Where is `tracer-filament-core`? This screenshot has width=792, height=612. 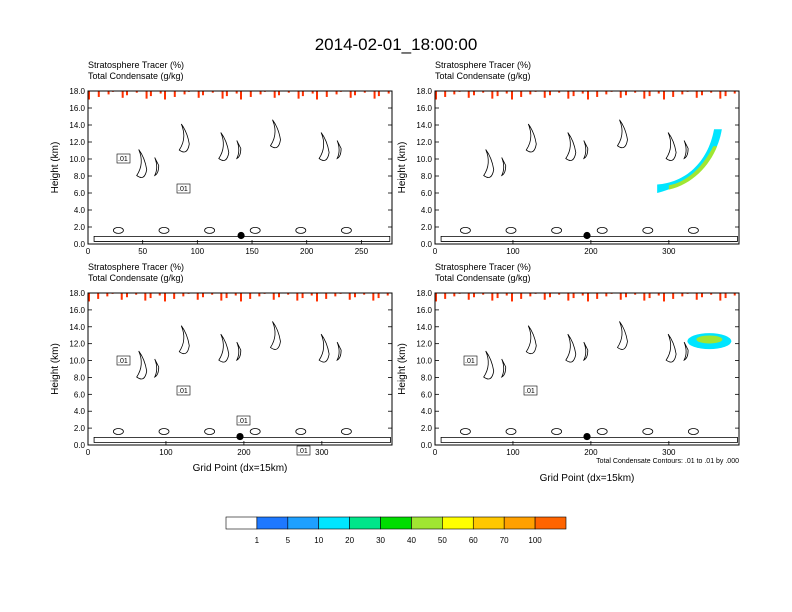
tracer-filament-core is located at coordinates (693, 168).